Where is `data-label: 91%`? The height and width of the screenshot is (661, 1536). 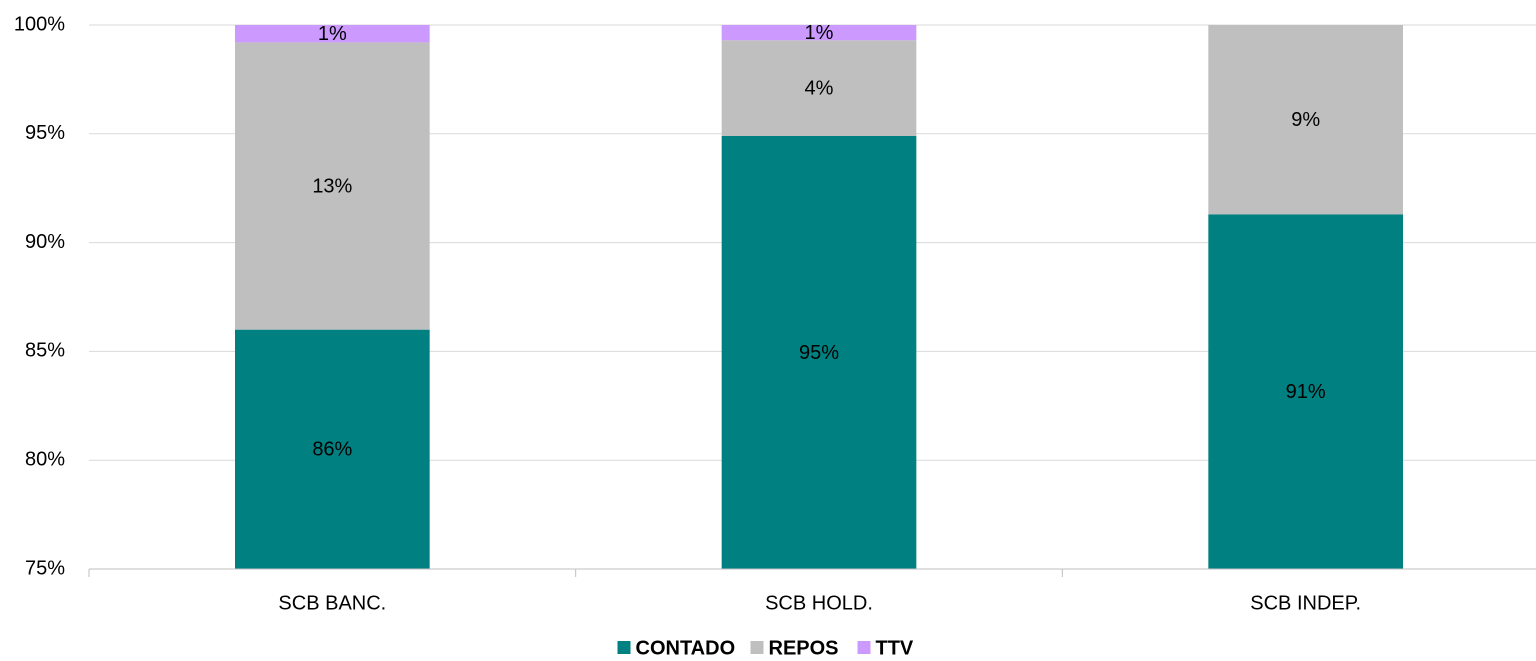
data-label: 91% is located at coordinates (1306, 392).